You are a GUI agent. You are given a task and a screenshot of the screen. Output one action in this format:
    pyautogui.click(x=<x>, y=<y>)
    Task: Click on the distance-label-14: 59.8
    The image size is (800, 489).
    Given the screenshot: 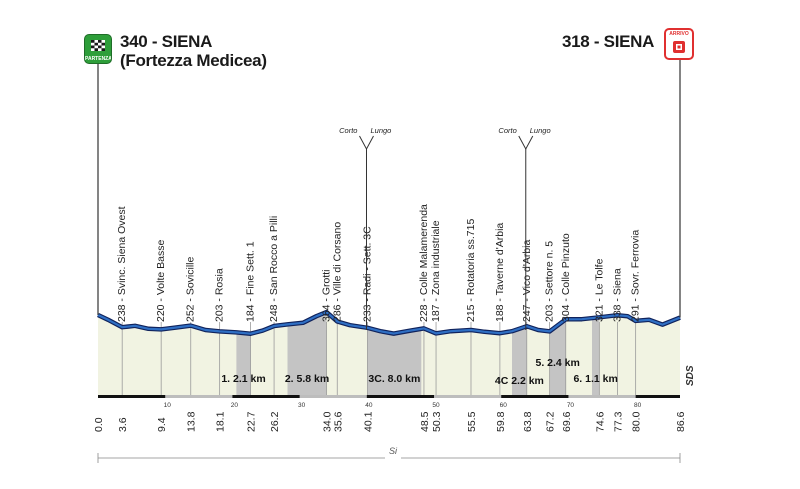 What is the action you would take?
    pyautogui.click(x=501, y=421)
    